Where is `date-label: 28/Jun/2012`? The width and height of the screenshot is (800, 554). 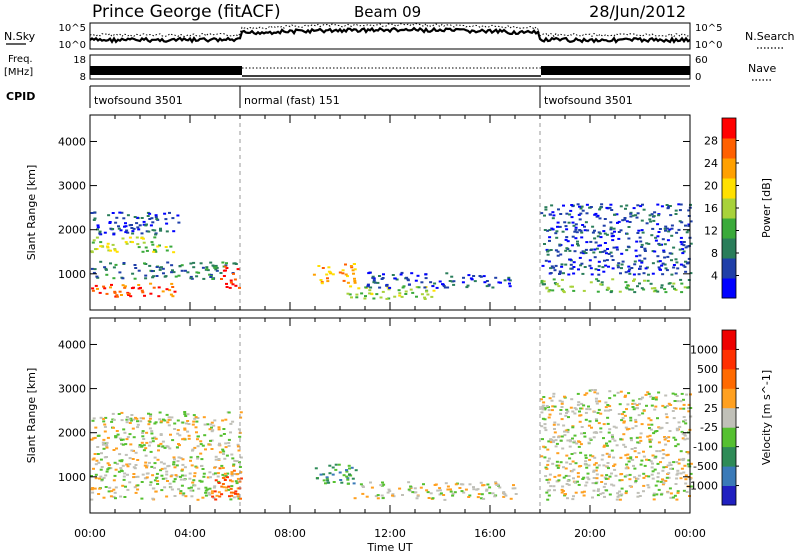 date-label: 28/Jun/2012 is located at coordinates (637, 11).